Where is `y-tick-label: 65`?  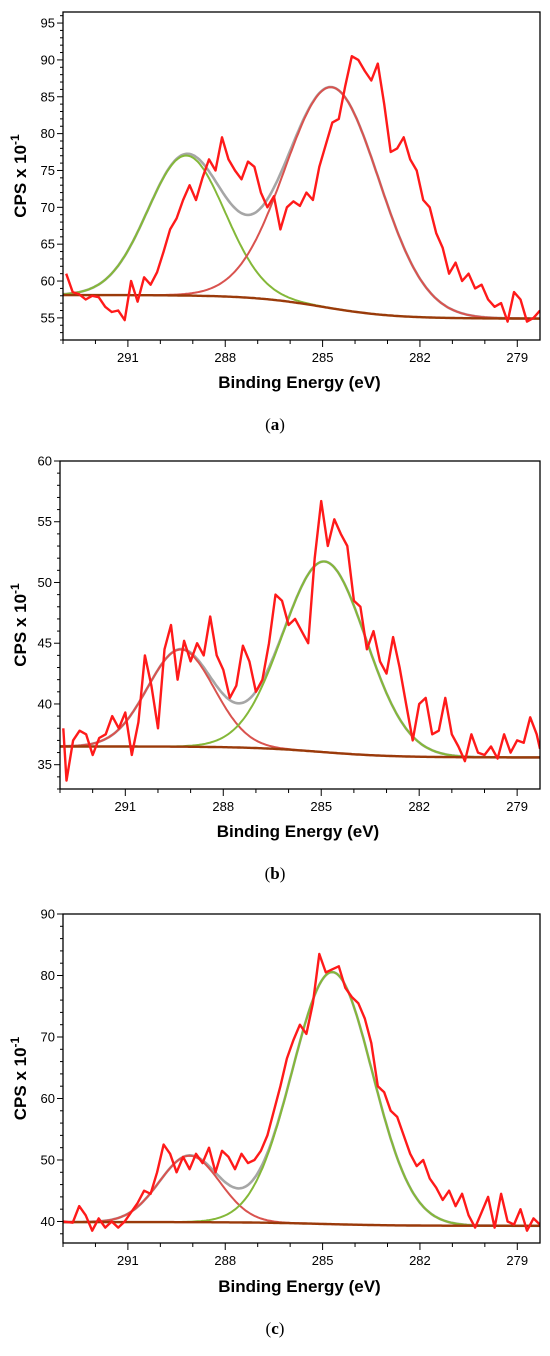
y-tick-label: 65 is located at coordinates (48, 244).